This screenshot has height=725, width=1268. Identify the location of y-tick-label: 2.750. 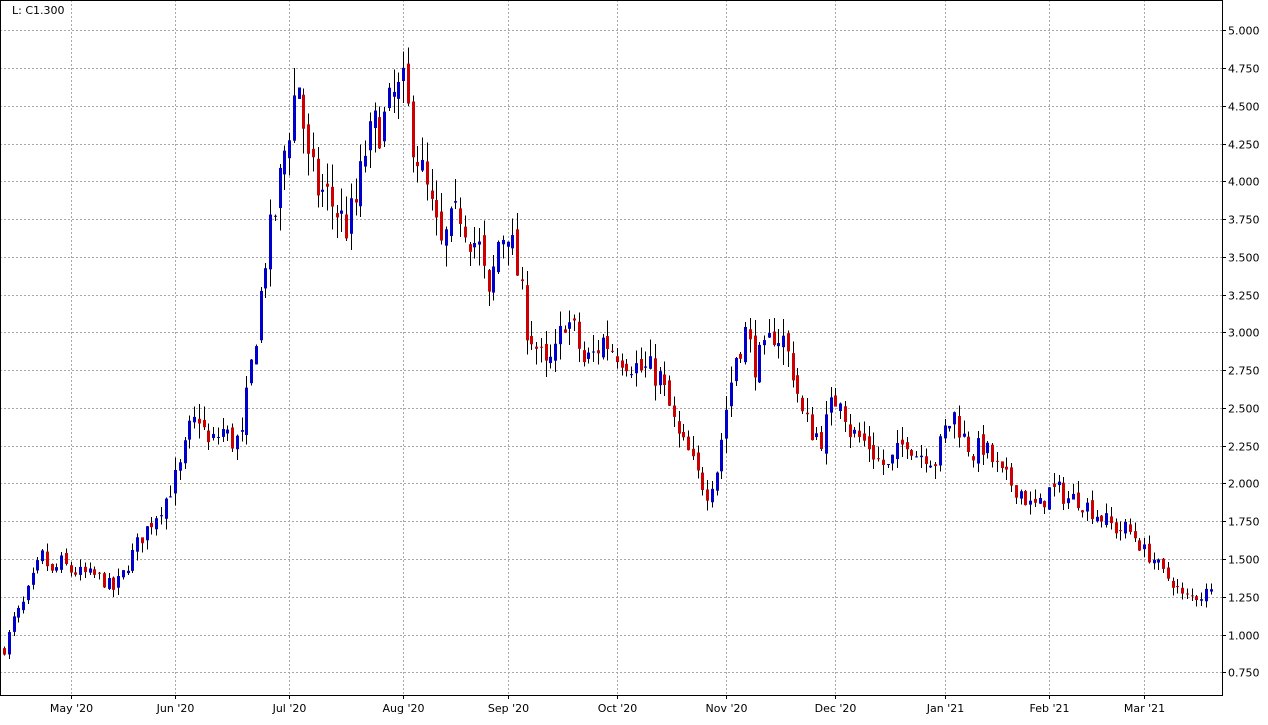
(1244, 371).